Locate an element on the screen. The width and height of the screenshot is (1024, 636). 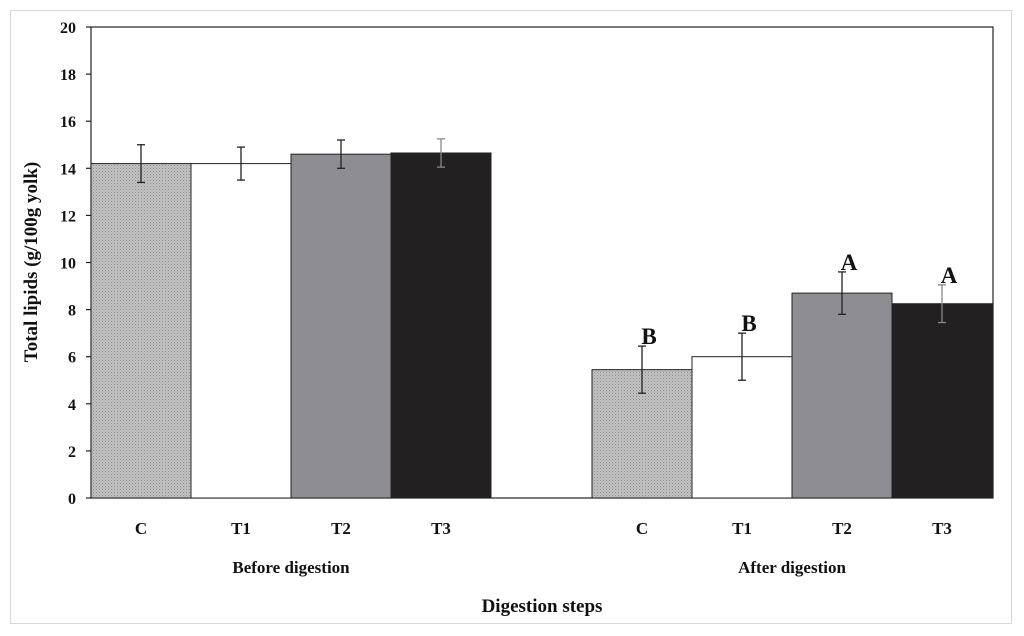
y-axis-title: Total lipids (g/100g yolk) is located at coordinates (31, 262).